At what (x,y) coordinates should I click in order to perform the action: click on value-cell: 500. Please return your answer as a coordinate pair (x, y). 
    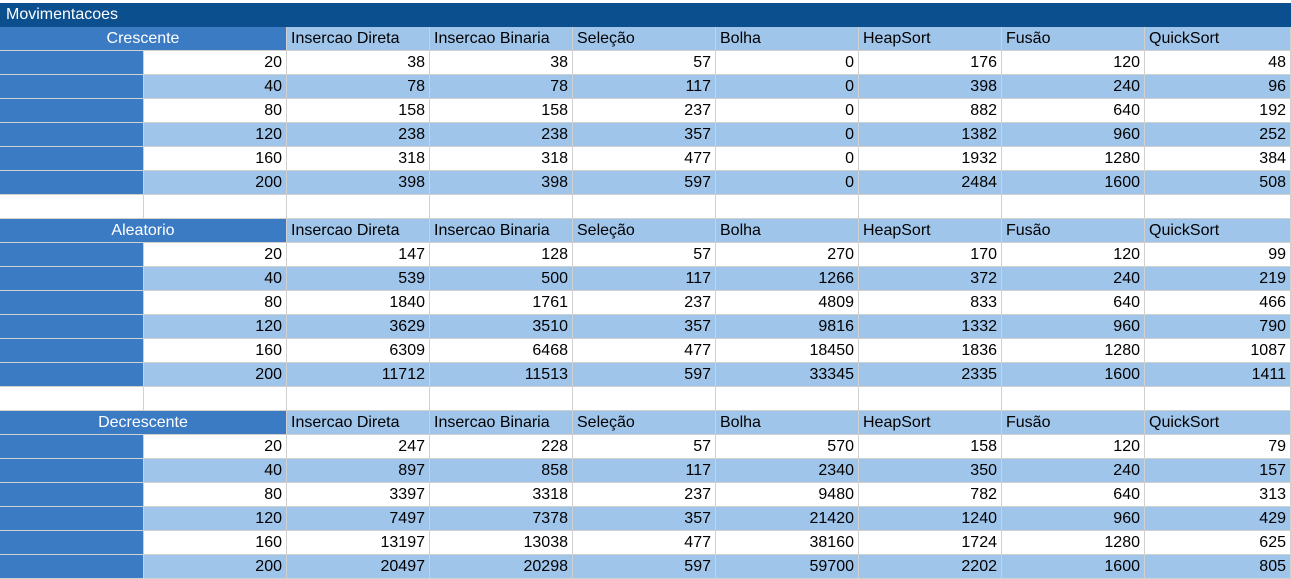
    Looking at the image, I should click on (501, 279).